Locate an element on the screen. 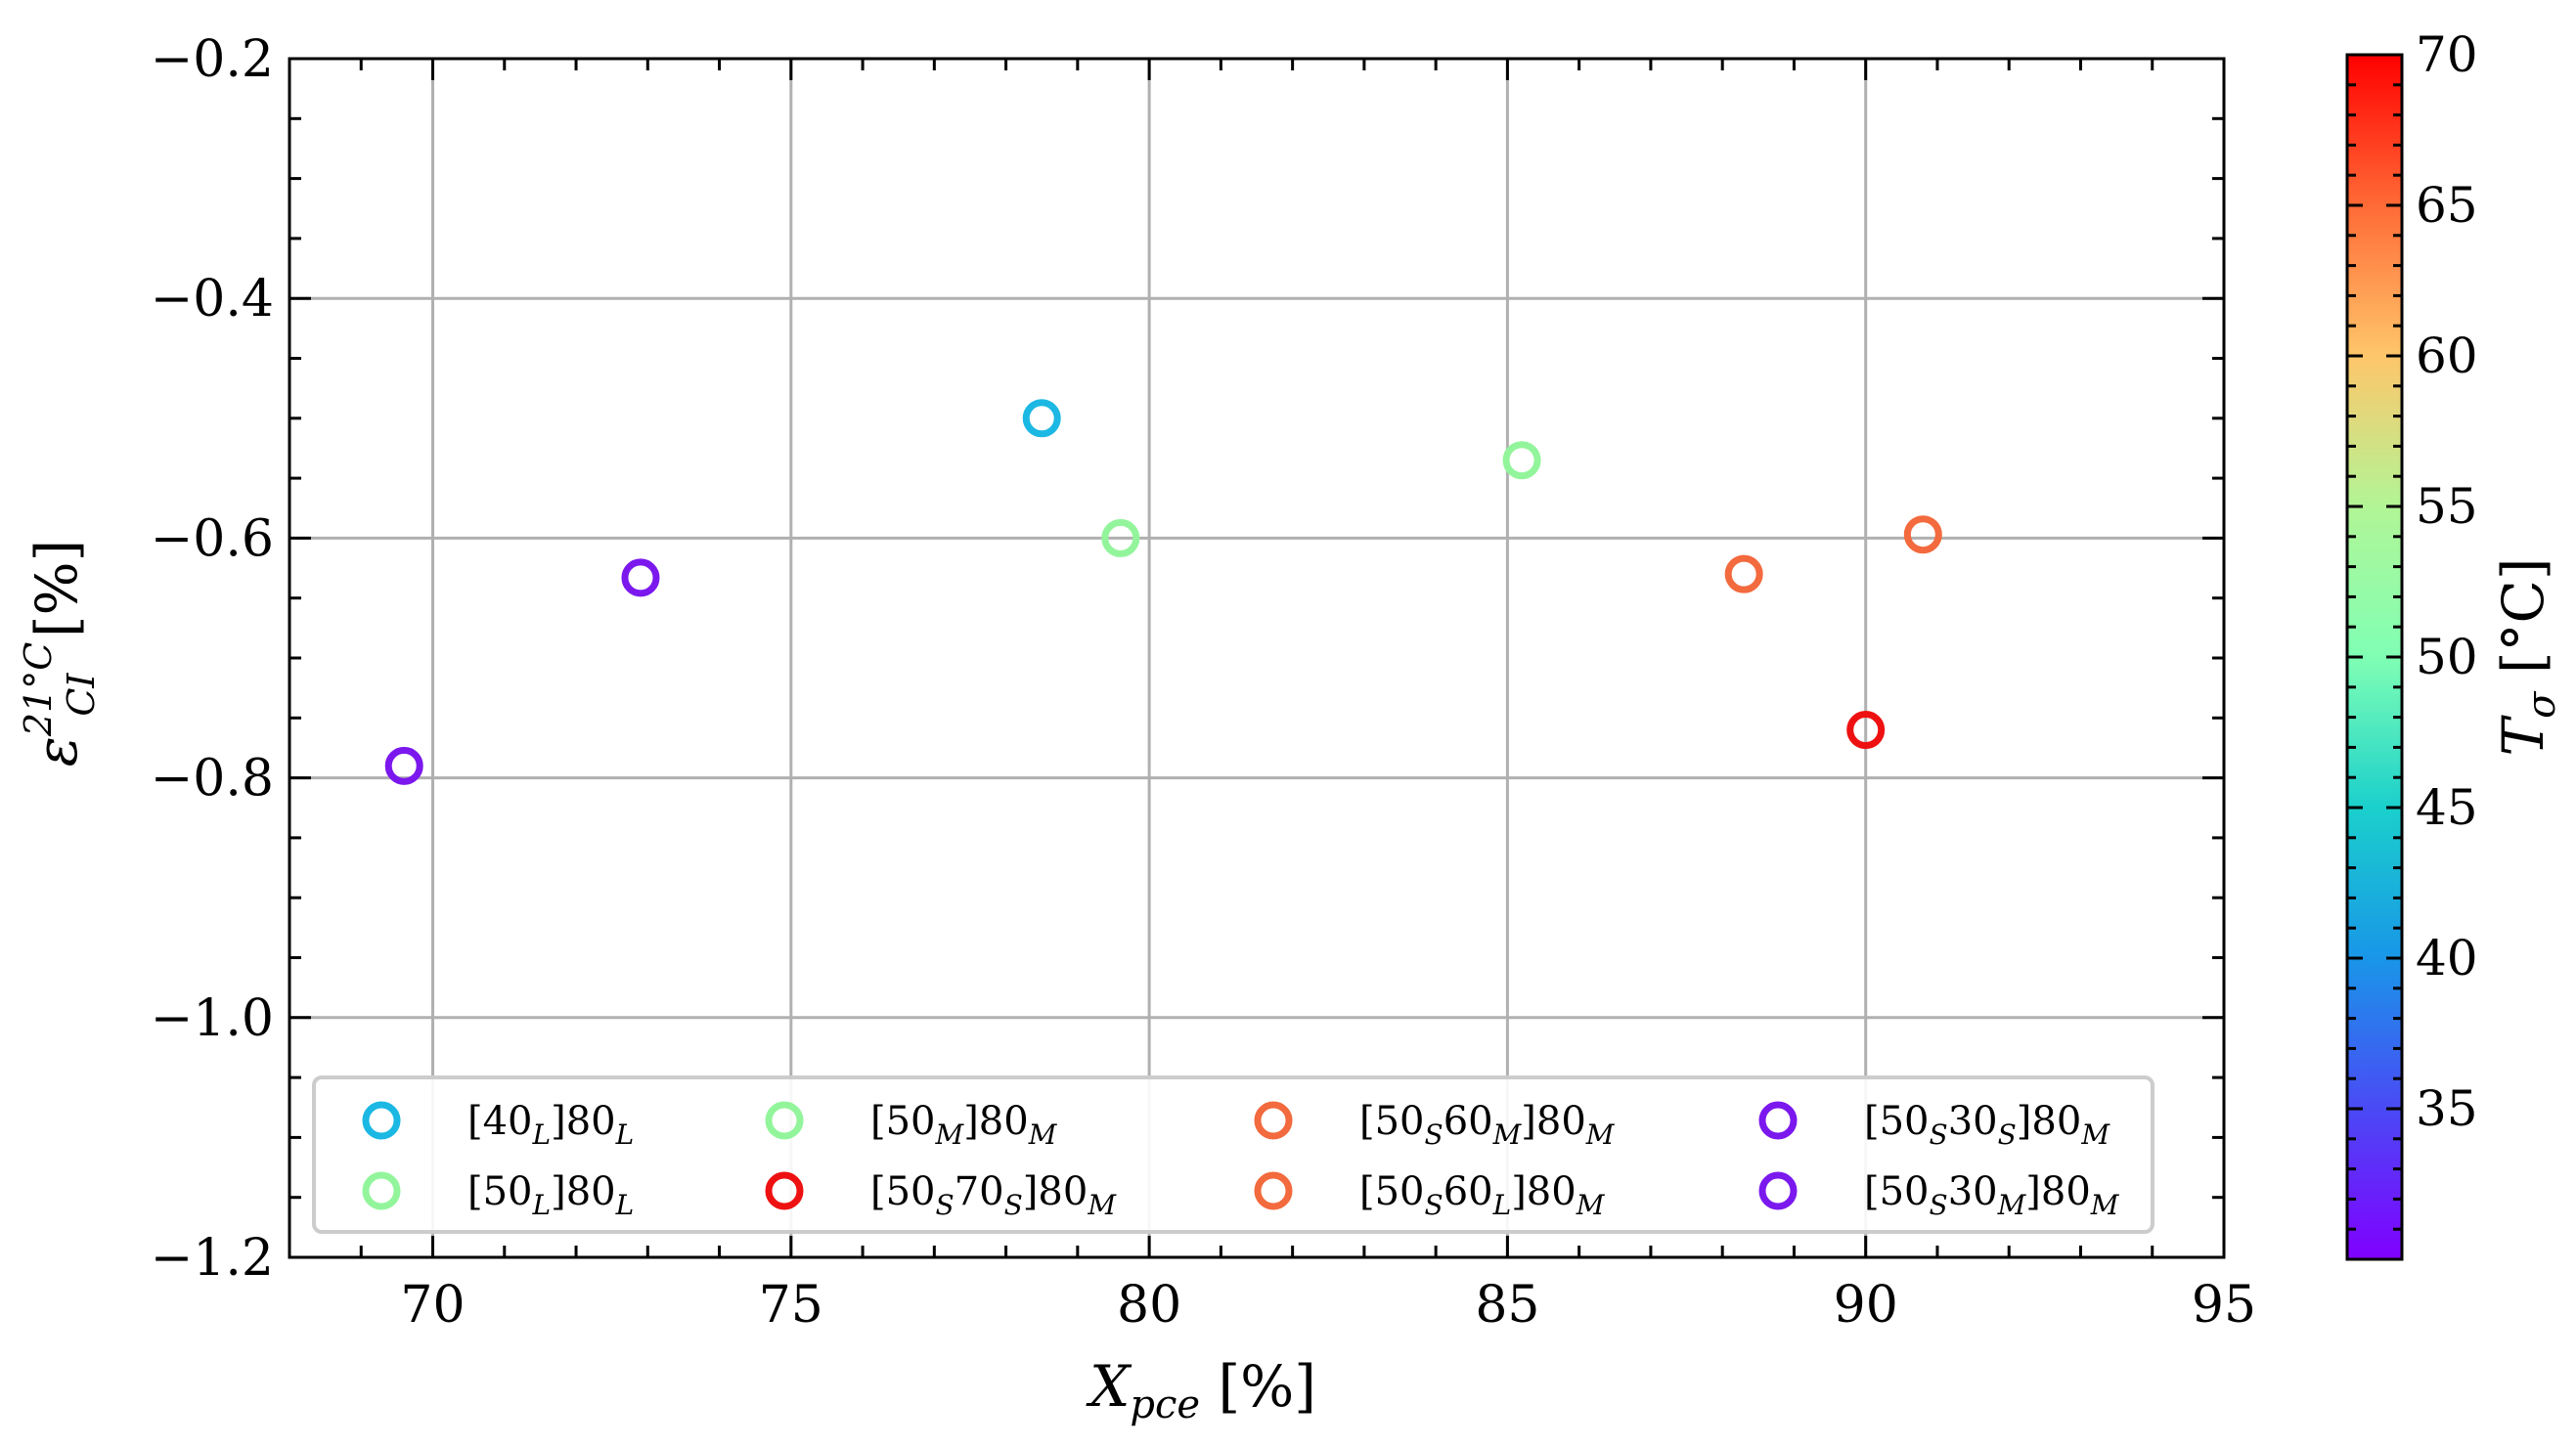  legend-label: [50S30S]80M is located at coordinates (1987, 1125).